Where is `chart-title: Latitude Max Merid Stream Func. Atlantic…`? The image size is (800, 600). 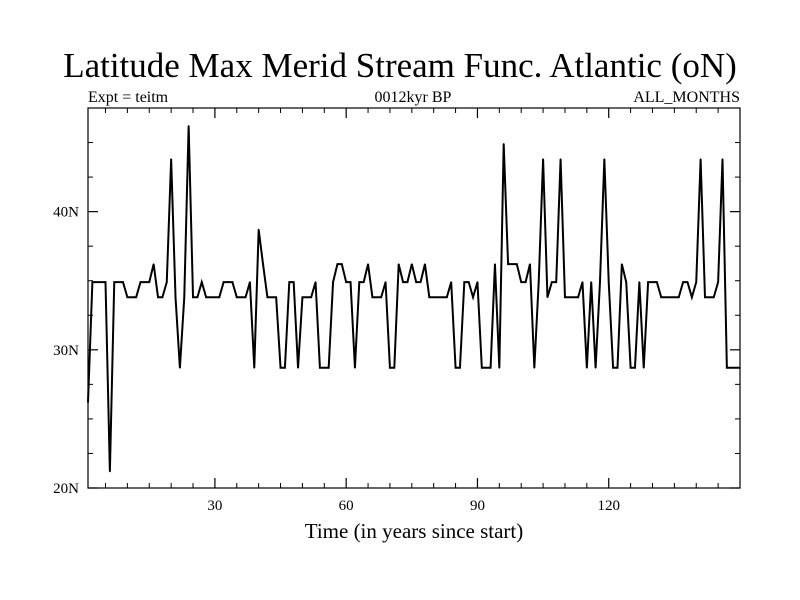
chart-title: Latitude Max Merid Stream Func. Atlantic… is located at coordinates (400, 65).